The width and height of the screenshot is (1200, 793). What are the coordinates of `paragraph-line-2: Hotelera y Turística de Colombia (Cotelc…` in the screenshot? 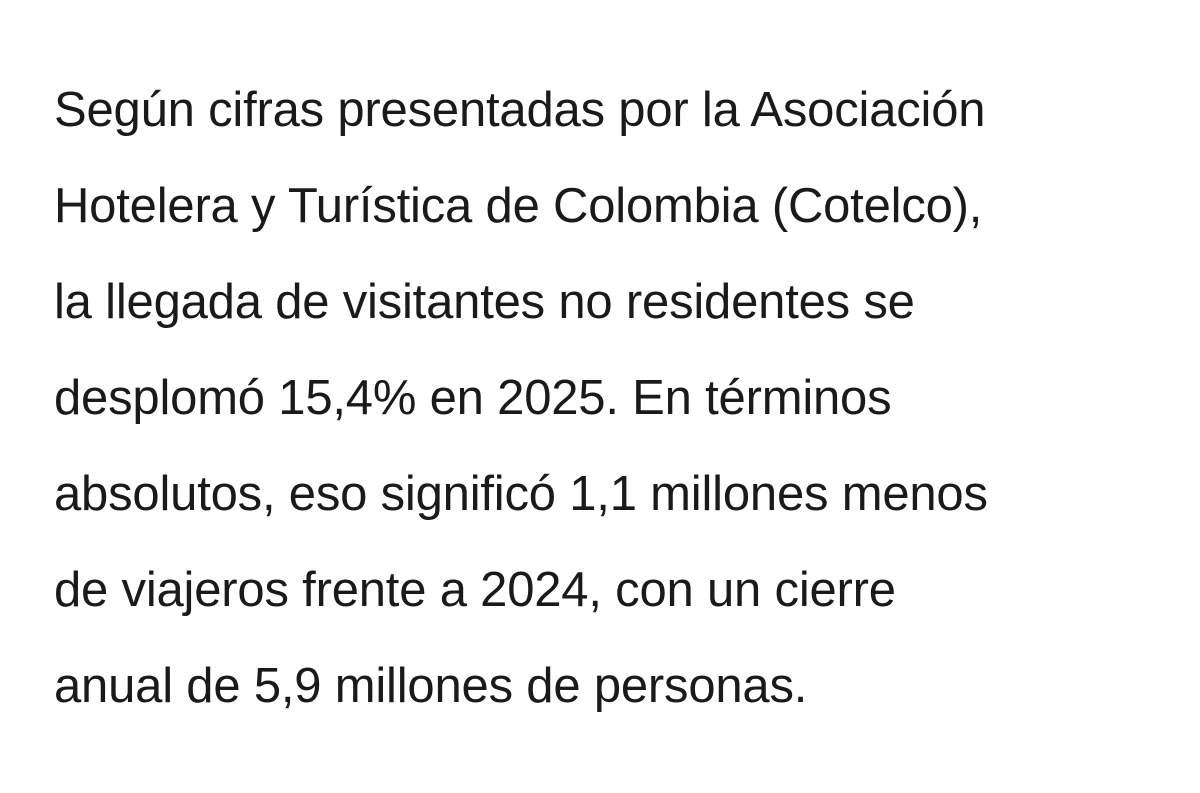 It's located at (518, 206).